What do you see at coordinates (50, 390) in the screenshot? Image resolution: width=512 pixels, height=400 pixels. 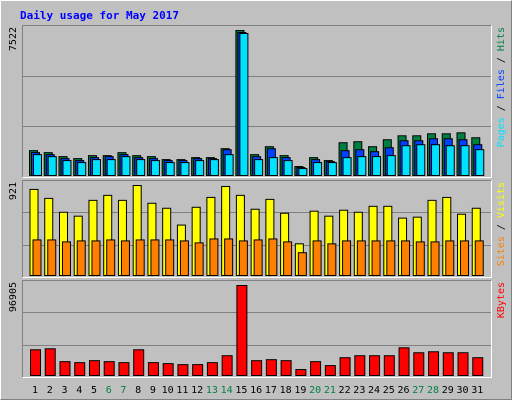 I see `x-tick-label: 2` at bounding box center [50, 390].